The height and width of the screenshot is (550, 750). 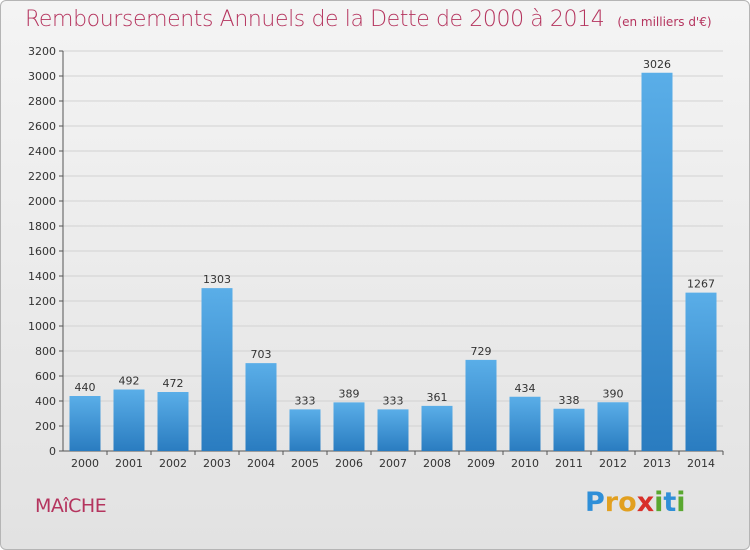 What do you see at coordinates (701, 284) in the screenshot?
I see `data-label: 1267` at bounding box center [701, 284].